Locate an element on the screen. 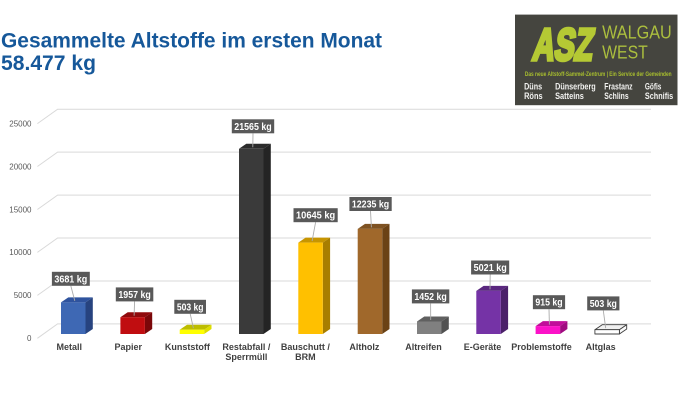  svg-text: BRM is located at coordinates (305, 357).